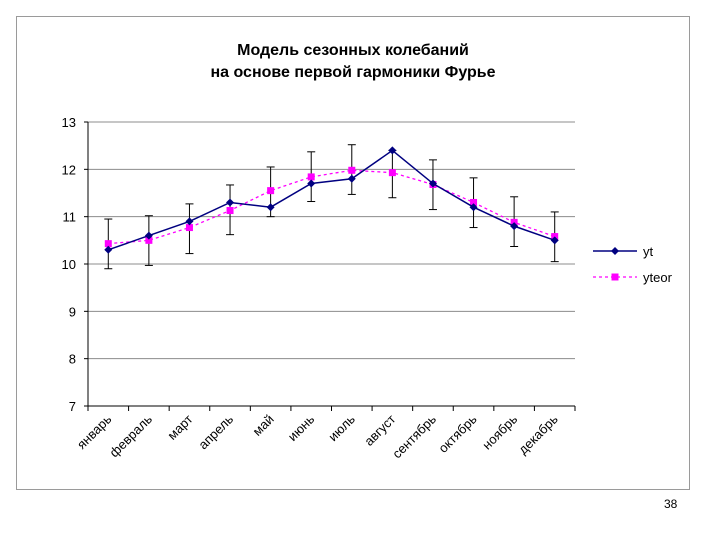 This screenshot has width=720, height=540. What do you see at coordinates (301, 427) in the screenshot?
I see `x-tick-label: июнь` at bounding box center [301, 427].